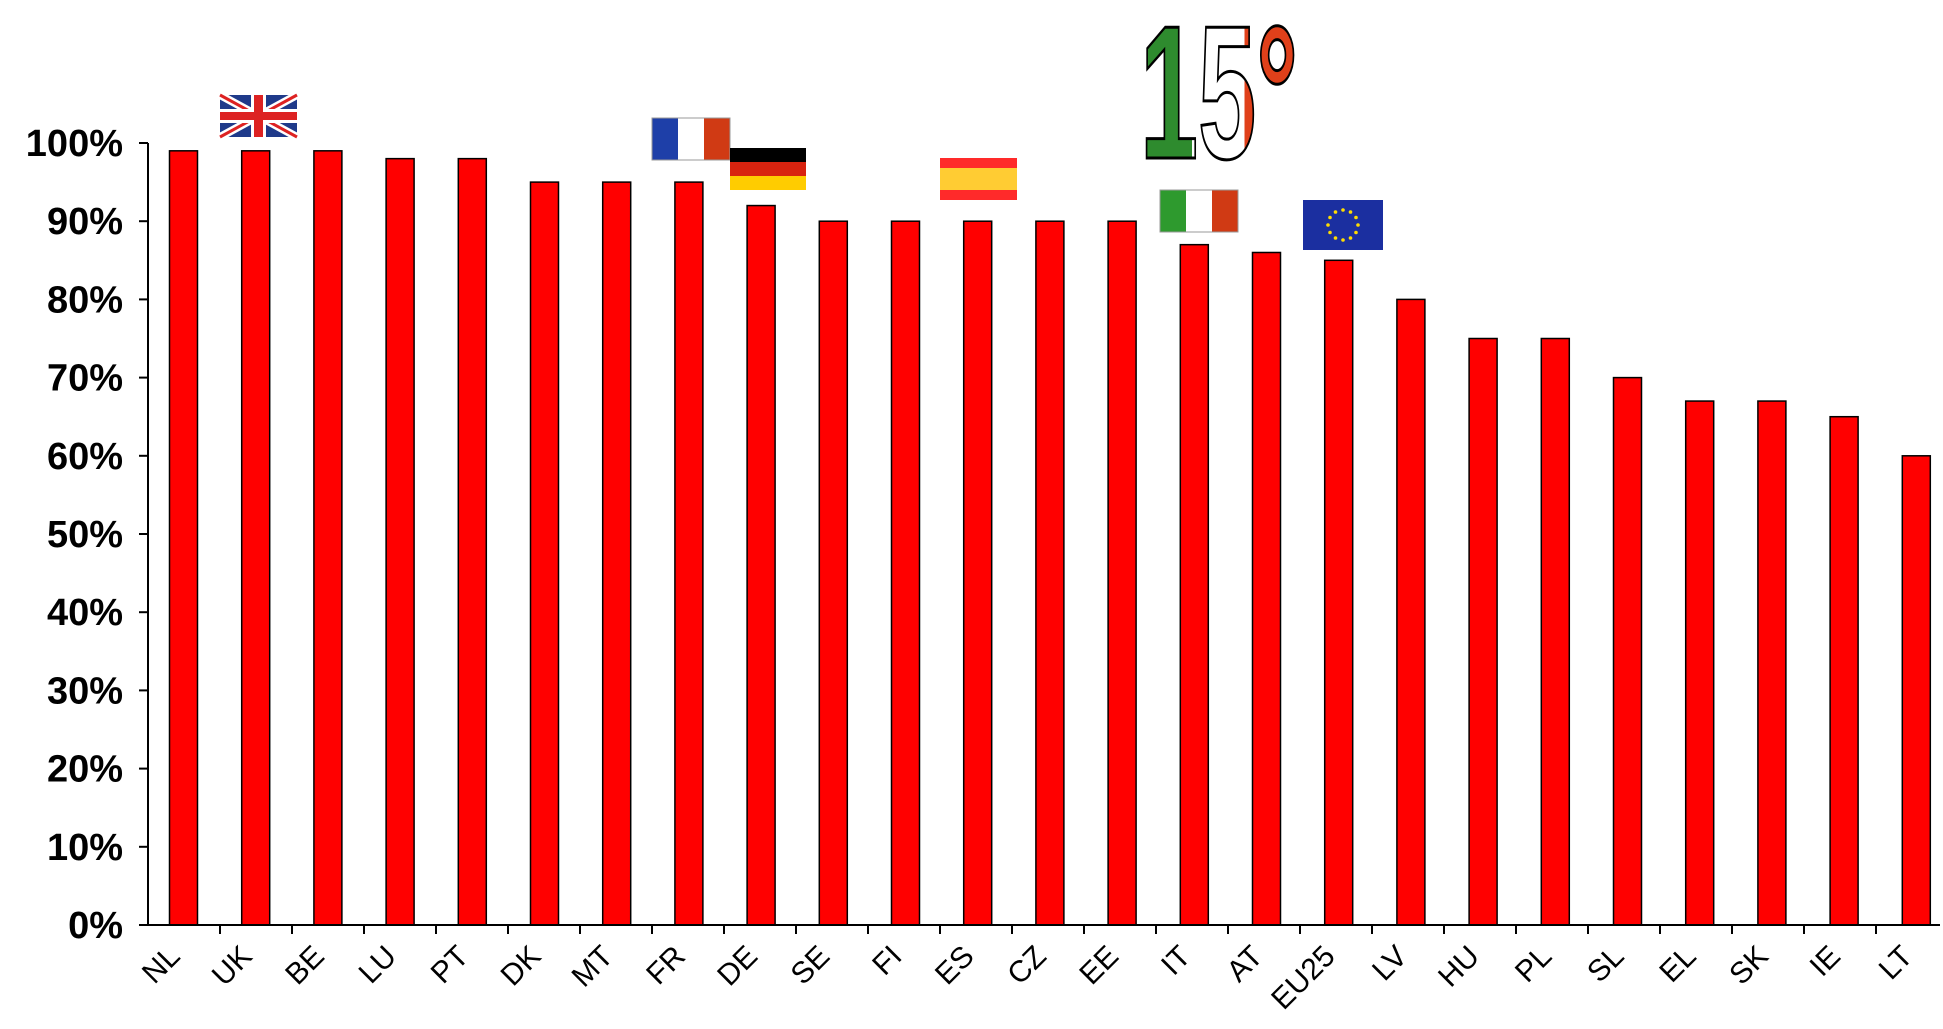 This screenshot has width=1943, height=1029. Describe the element at coordinates (689, 553) in the screenshot. I see `bar-fr` at that location.